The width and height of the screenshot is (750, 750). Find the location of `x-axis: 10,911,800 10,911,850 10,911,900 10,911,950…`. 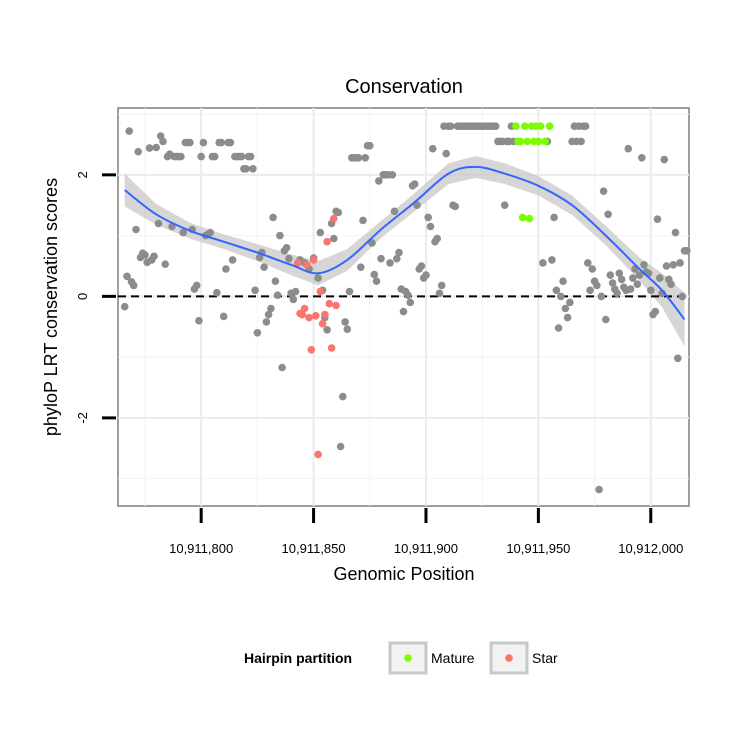

x-axis: 10,911,800 10,911,850 10,911,900 10,911,950… is located at coordinates (426, 532).